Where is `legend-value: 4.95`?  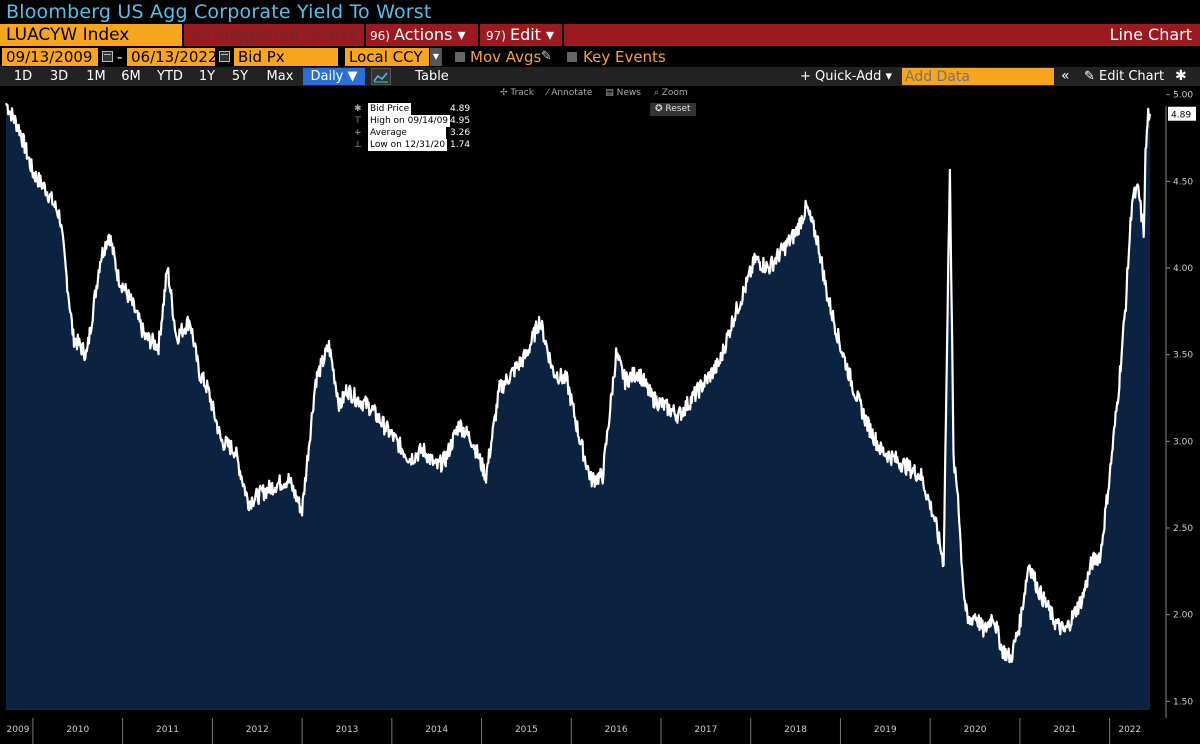
legend-value: 4.95 is located at coordinates (460, 121).